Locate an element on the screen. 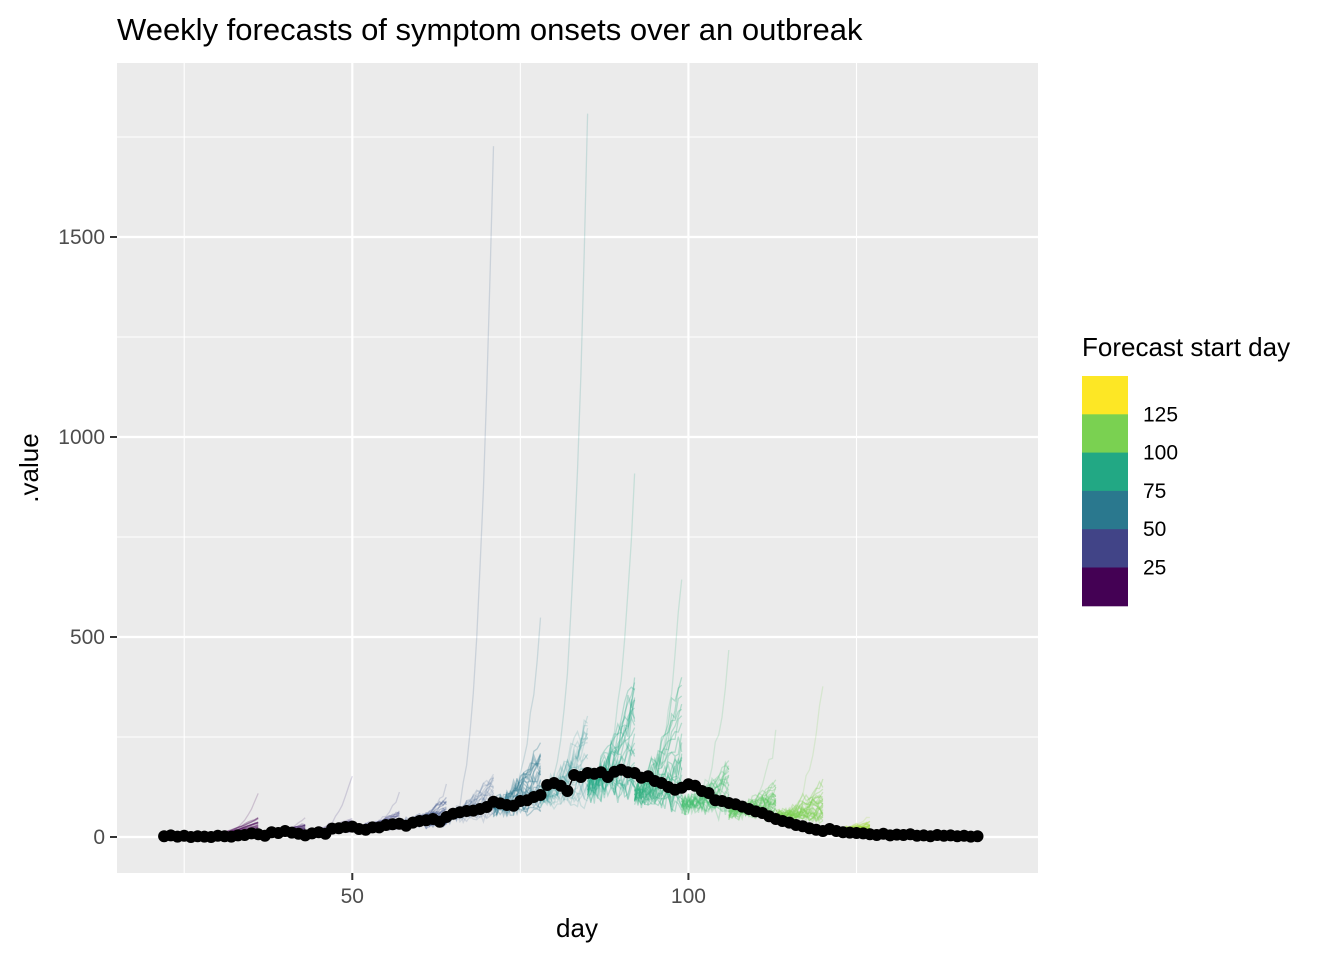 Image resolution: width=1344 pixels, height=960 pixels. x-axis-title: day is located at coordinates (577, 928).